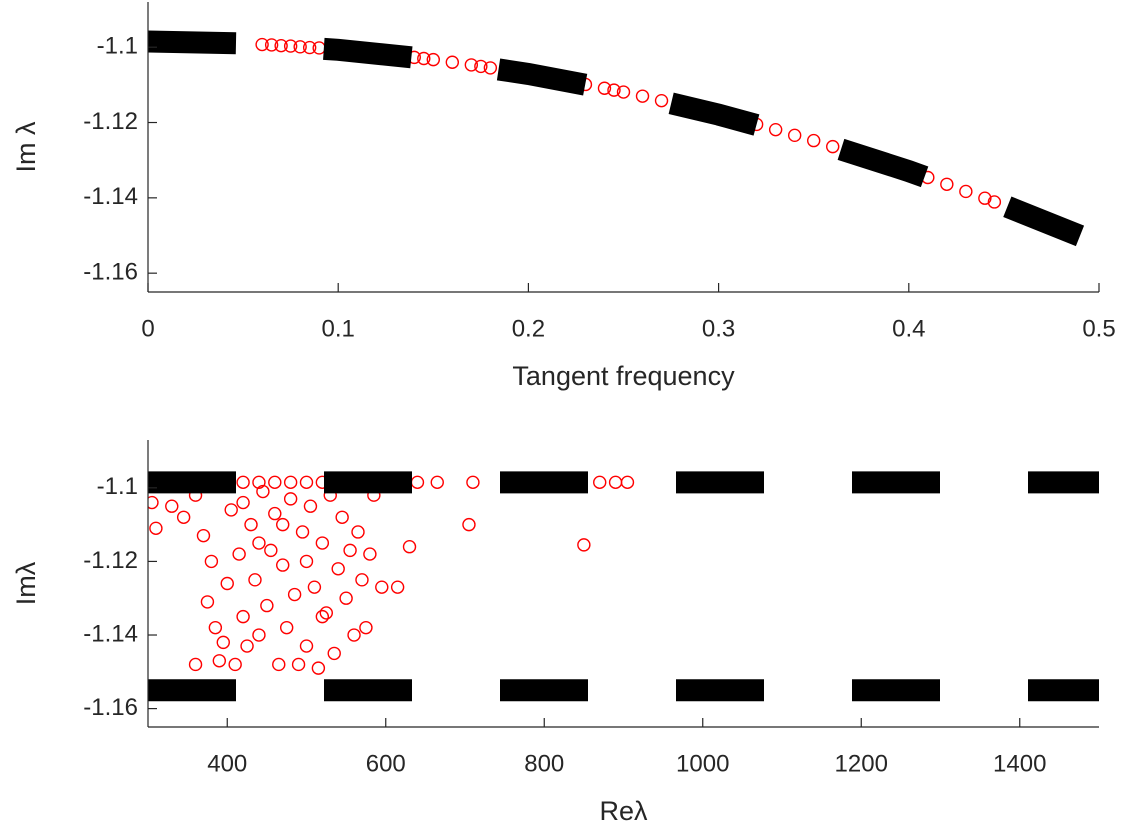  Describe the element at coordinates (702, 763) in the screenshot. I see `x-tick-label: 1000` at that location.